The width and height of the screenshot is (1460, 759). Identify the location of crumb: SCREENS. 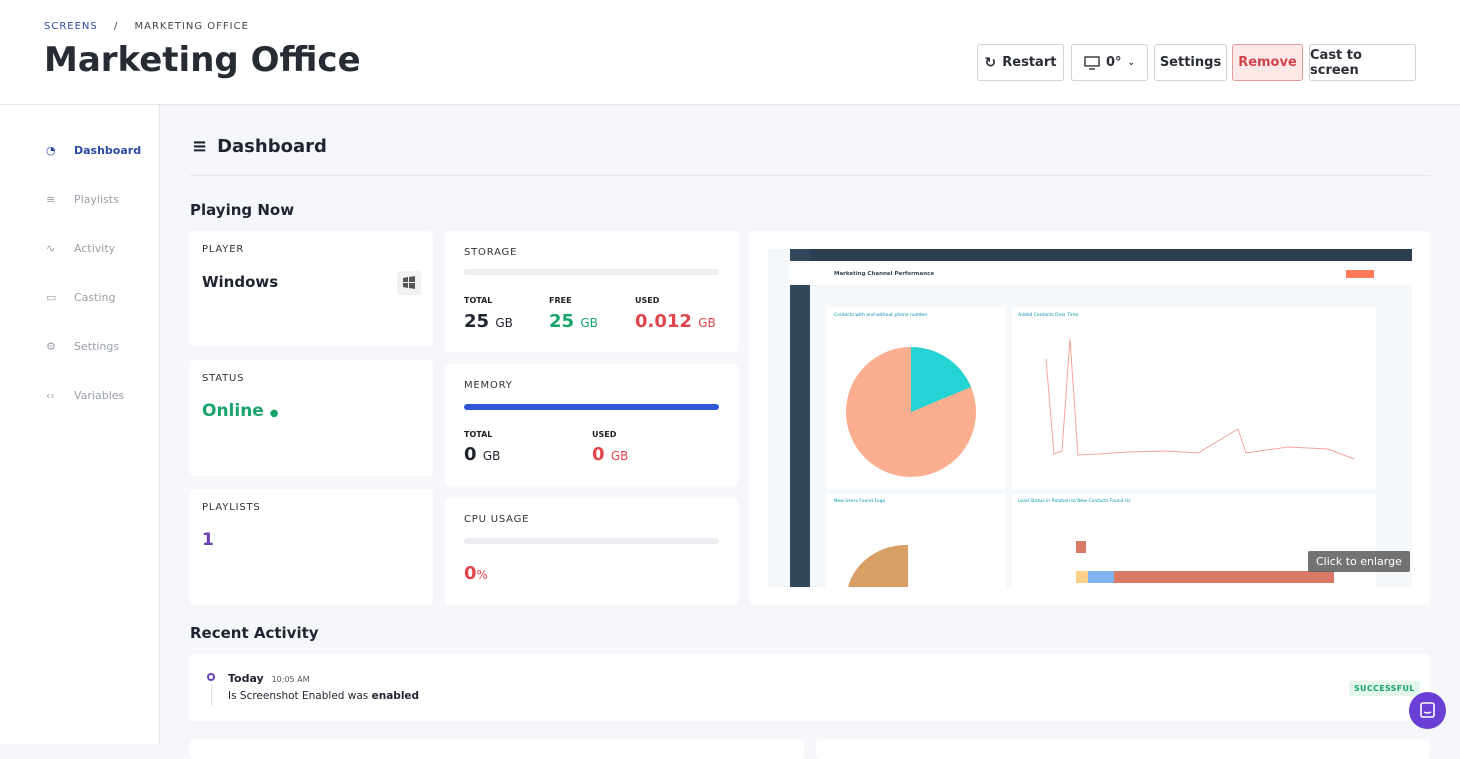
(71, 26).